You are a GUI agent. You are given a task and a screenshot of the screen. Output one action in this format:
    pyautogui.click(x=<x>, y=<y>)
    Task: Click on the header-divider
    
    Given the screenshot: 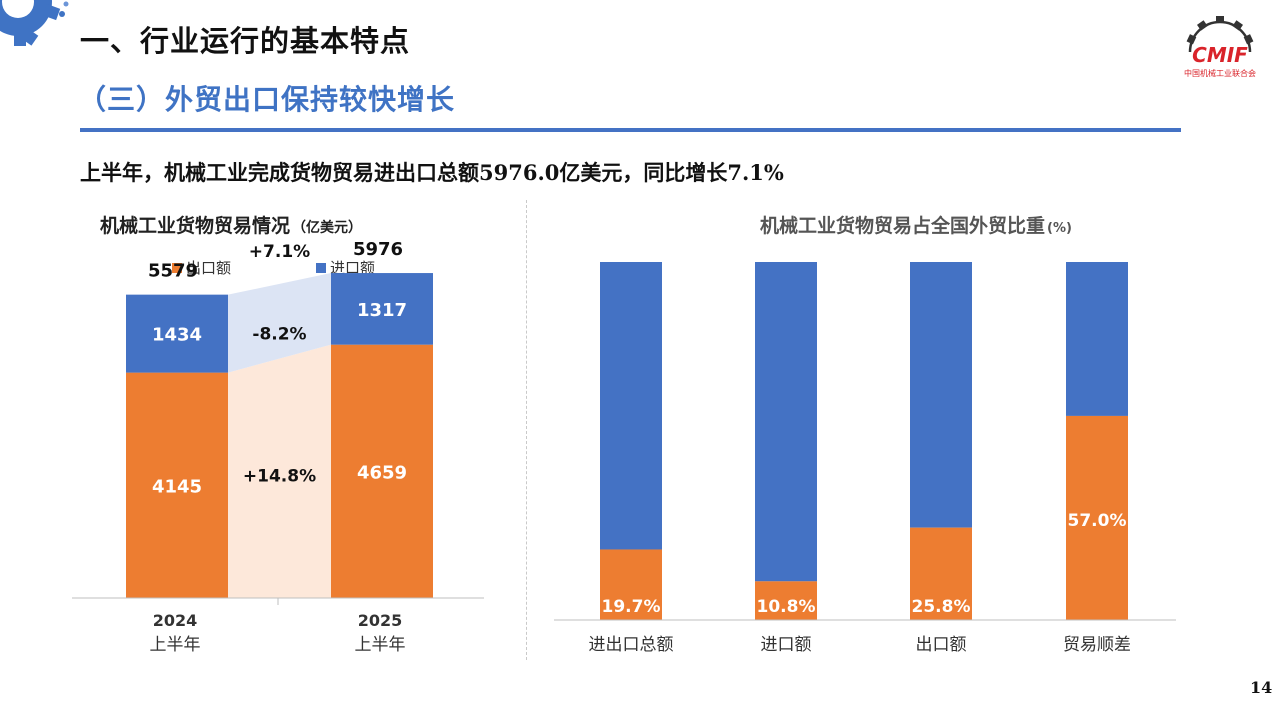 What is the action you would take?
    pyautogui.click(x=630, y=130)
    